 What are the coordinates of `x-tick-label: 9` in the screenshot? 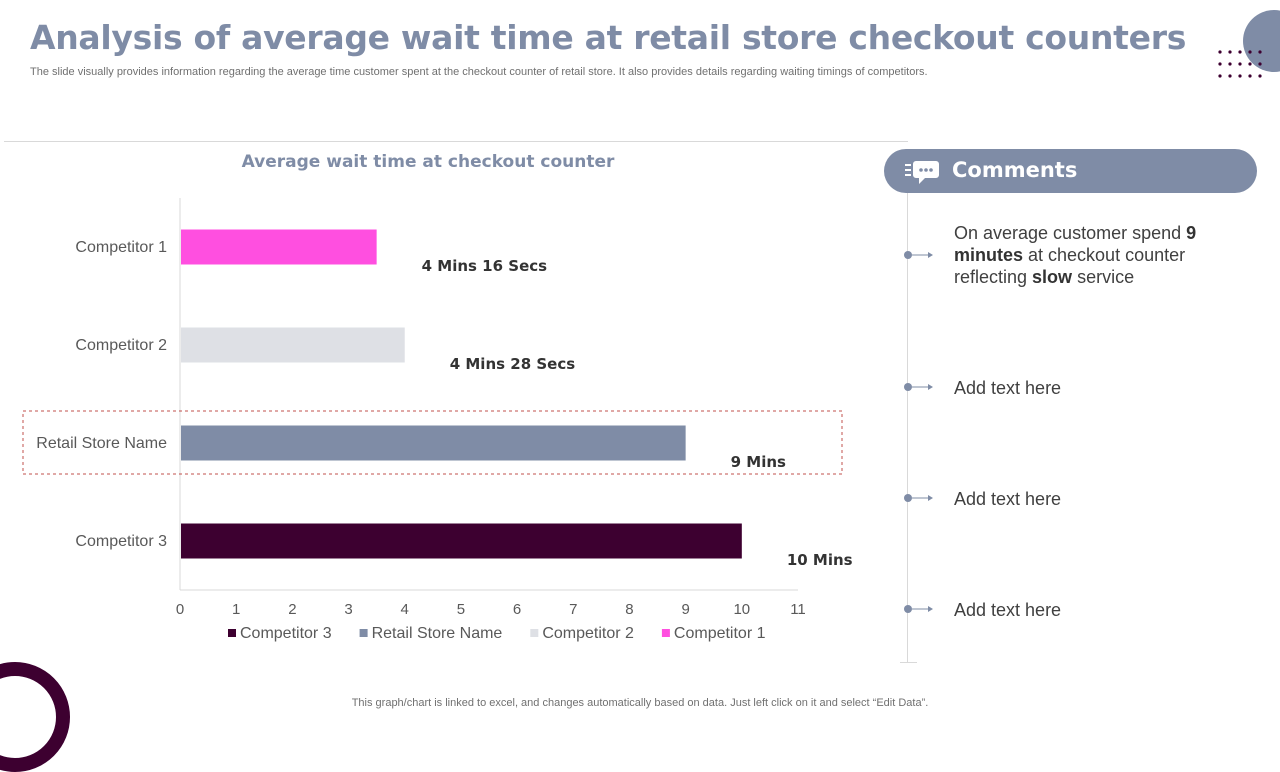 It's located at (685, 609).